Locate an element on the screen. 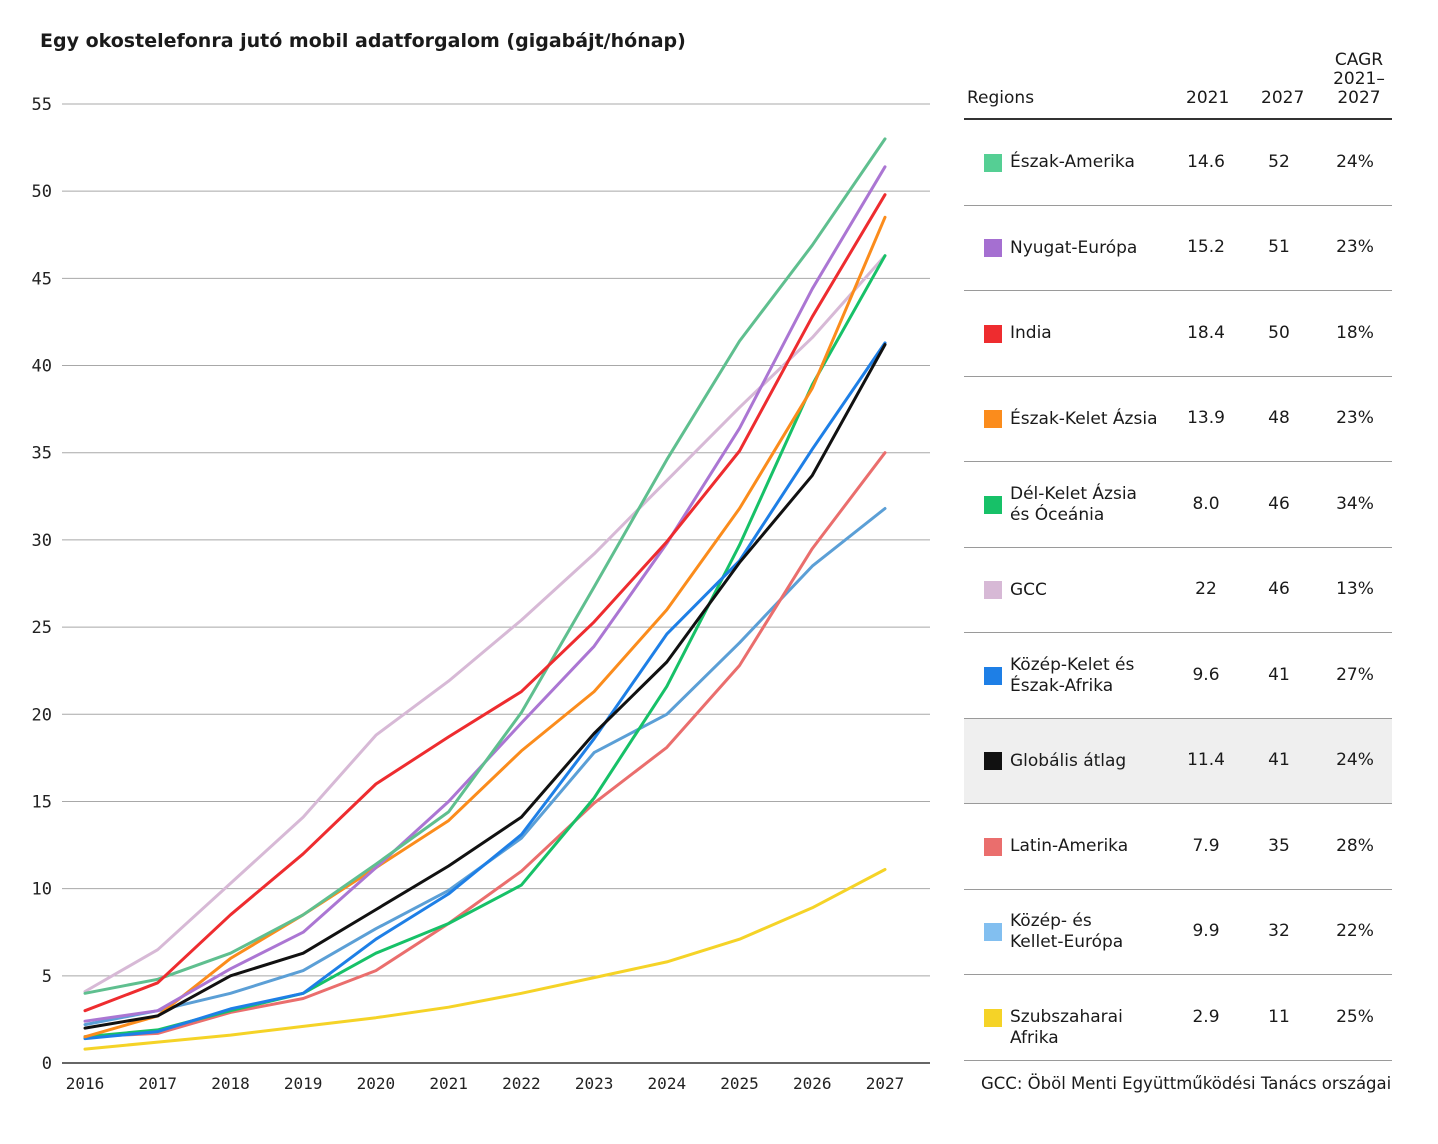 This screenshot has height=1144, width=1438. x-tick-label: 2018 is located at coordinates (230, 1083).